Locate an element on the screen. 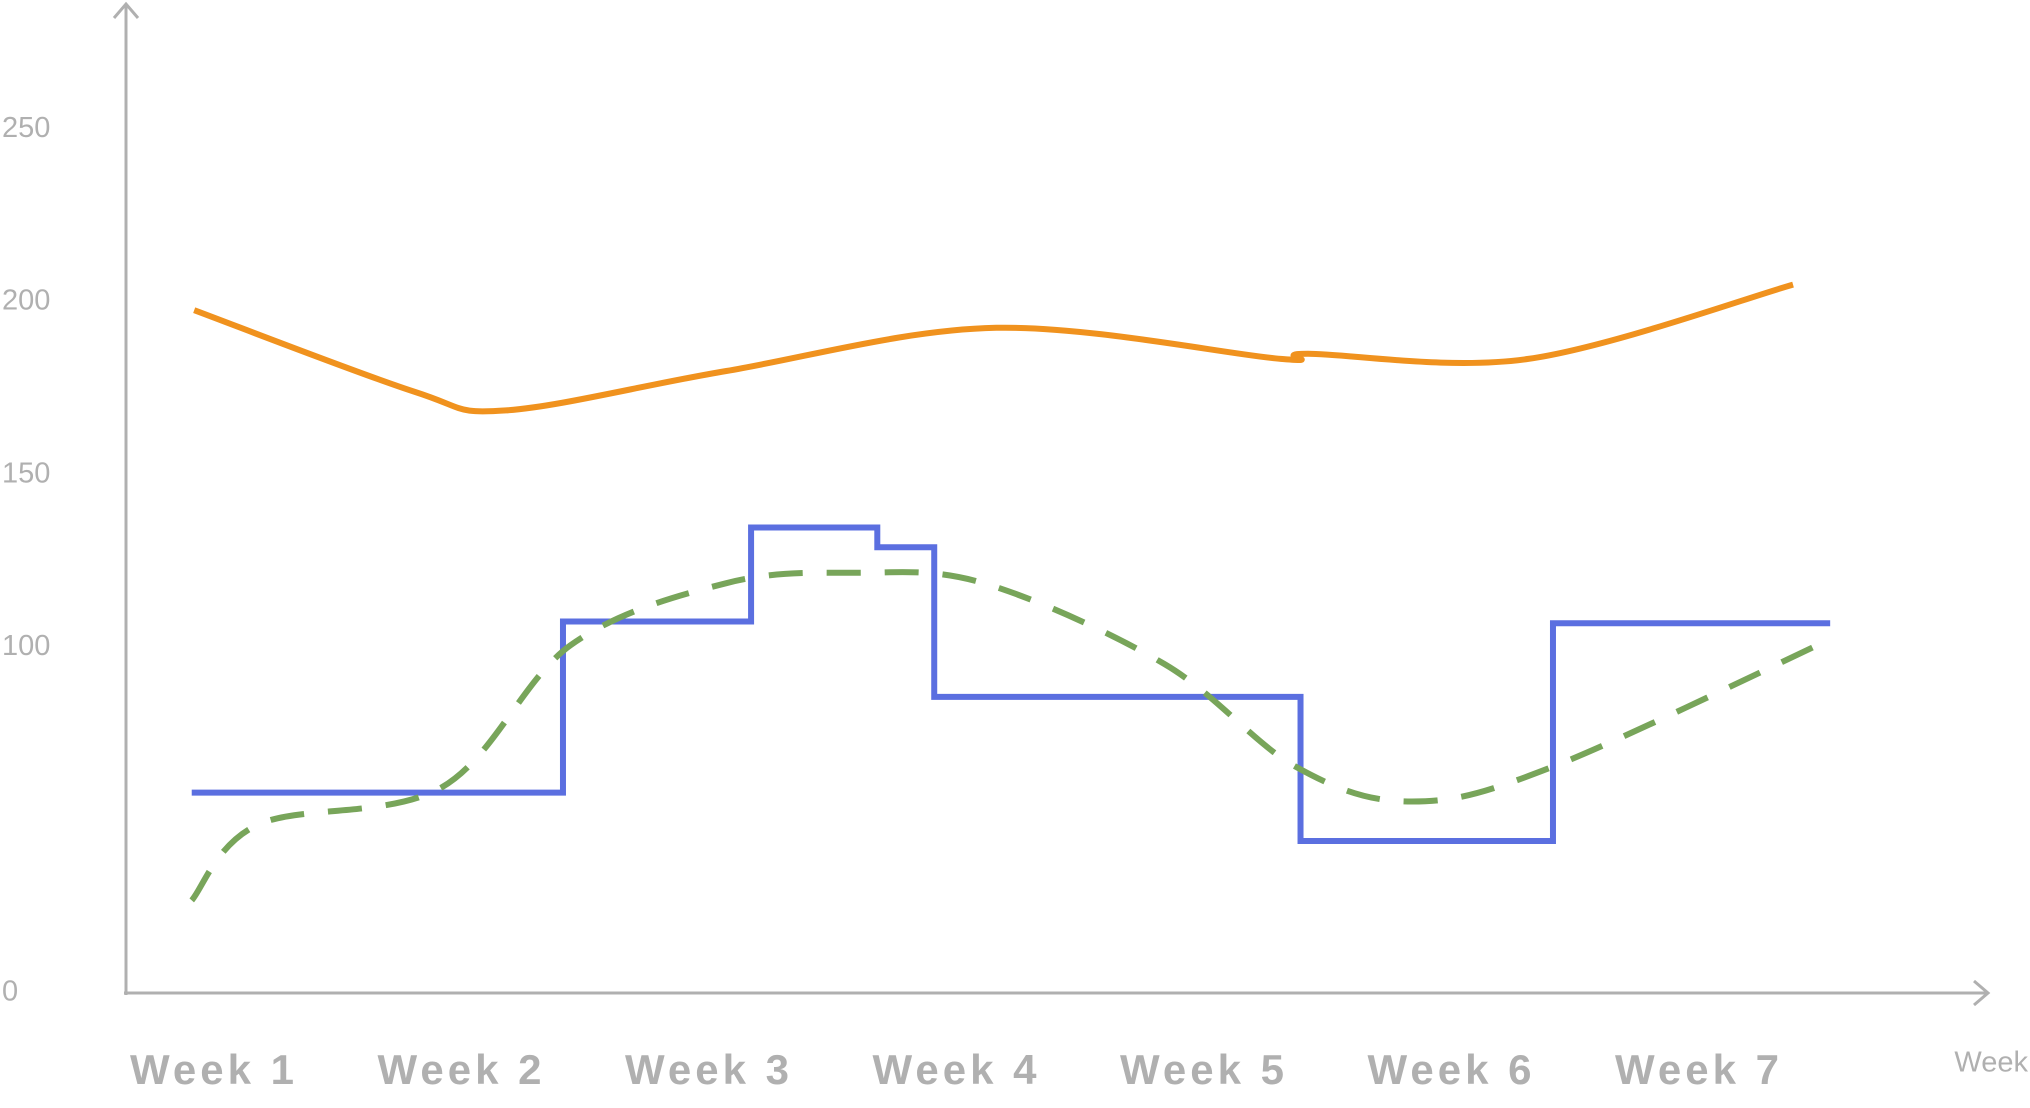  series-line is located at coordinates (993, 348).